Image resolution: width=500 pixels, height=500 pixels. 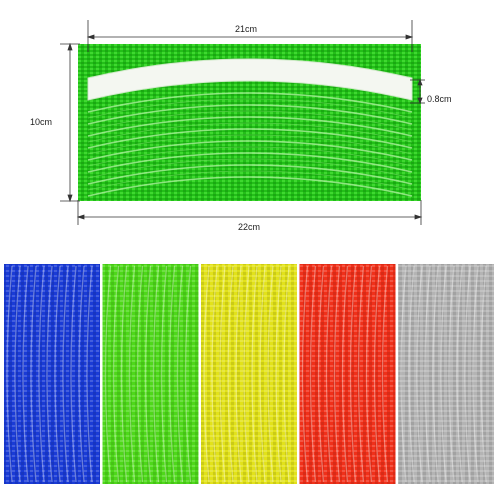 I want to click on strip-width-label: 0.8cm, so click(x=439, y=99).